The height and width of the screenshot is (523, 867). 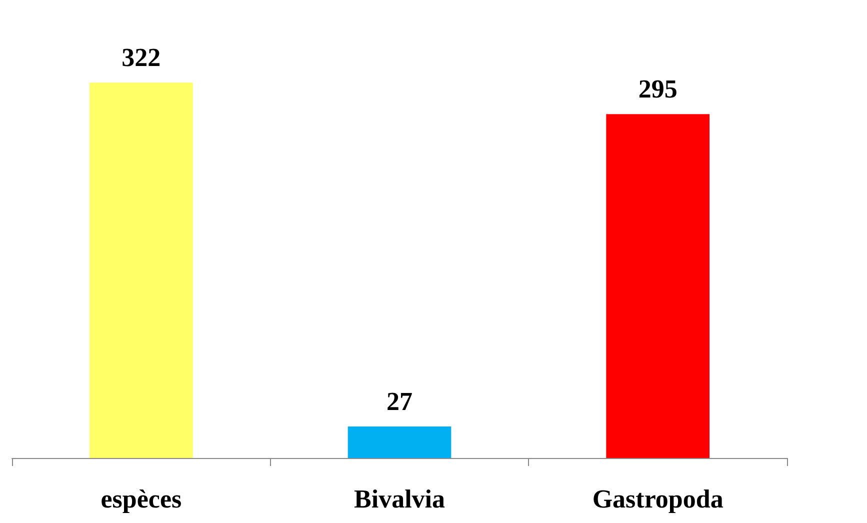 What do you see at coordinates (399, 401) in the screenshot?
I see `data-label: 27` at bounding box center [399, 401].